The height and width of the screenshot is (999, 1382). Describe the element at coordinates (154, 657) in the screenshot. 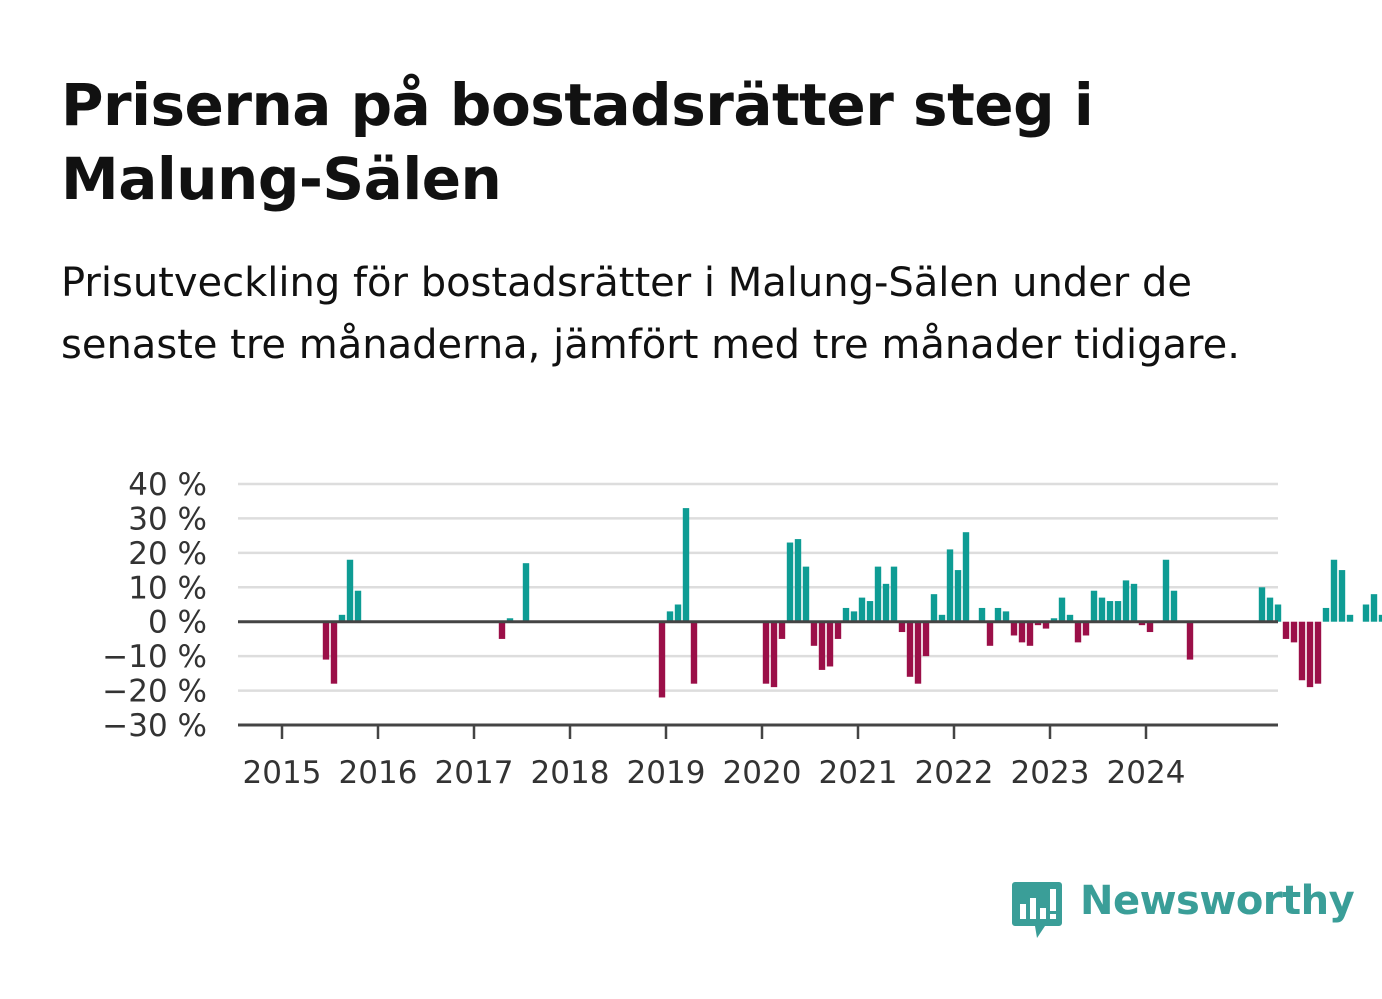

I see `y-tick-label: −10 %` at that location.